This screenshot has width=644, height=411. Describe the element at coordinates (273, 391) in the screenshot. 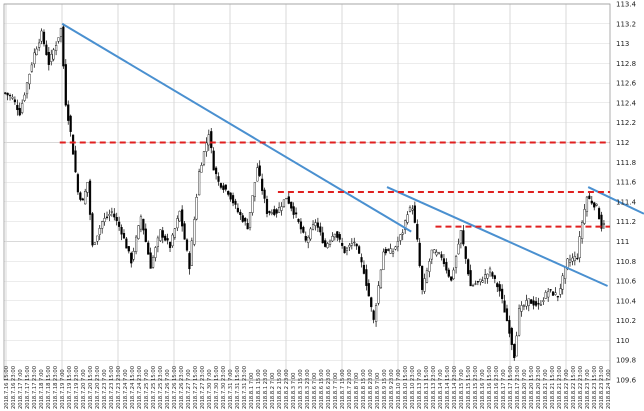

I see `x-tick-label: 2018.8.2 7:00` at that location.